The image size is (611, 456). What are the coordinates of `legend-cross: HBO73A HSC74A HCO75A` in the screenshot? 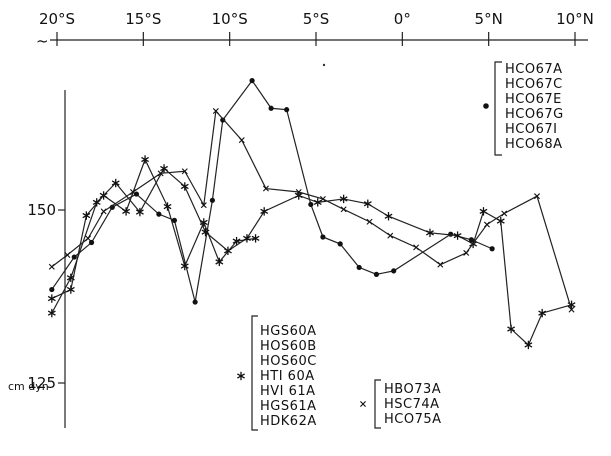 It's located at (401, 404).